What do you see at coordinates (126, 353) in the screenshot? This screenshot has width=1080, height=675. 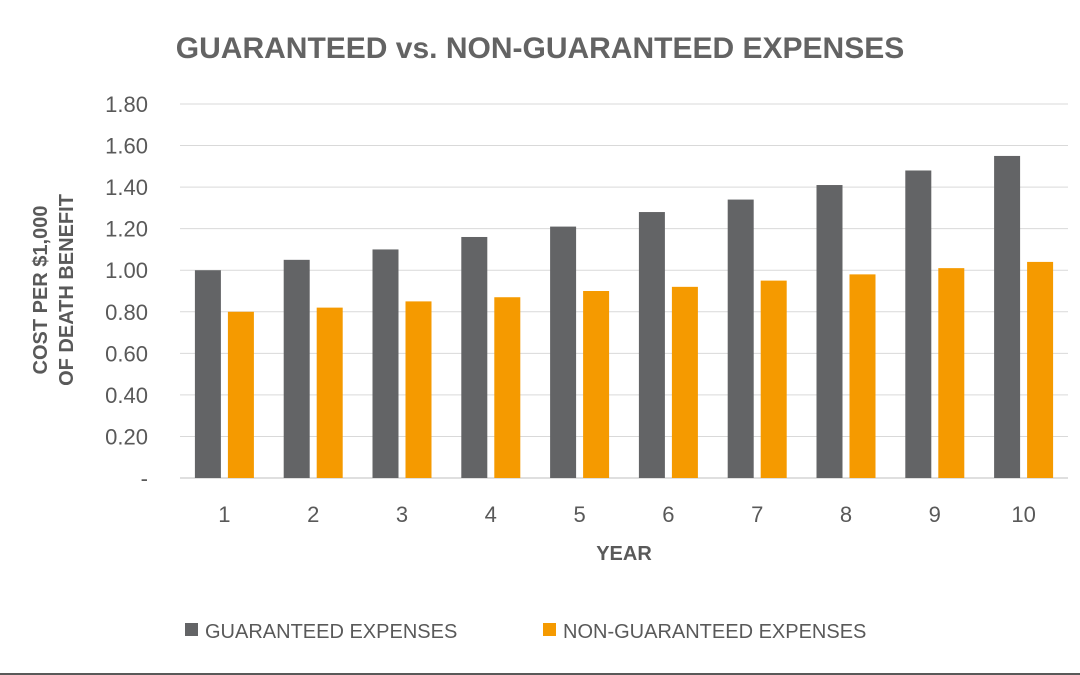 I see `y-tick-label: 0.60` at bounding box center [126, 353].